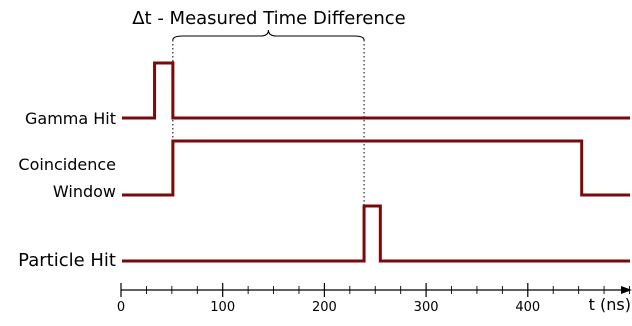 The width and height of the screenshot is (632, 326). What do you see at coordinates (67, 164) in the screenshot?
I see `coincidence-window-label-line1: Coincidence` at bounding box center [67, 164].